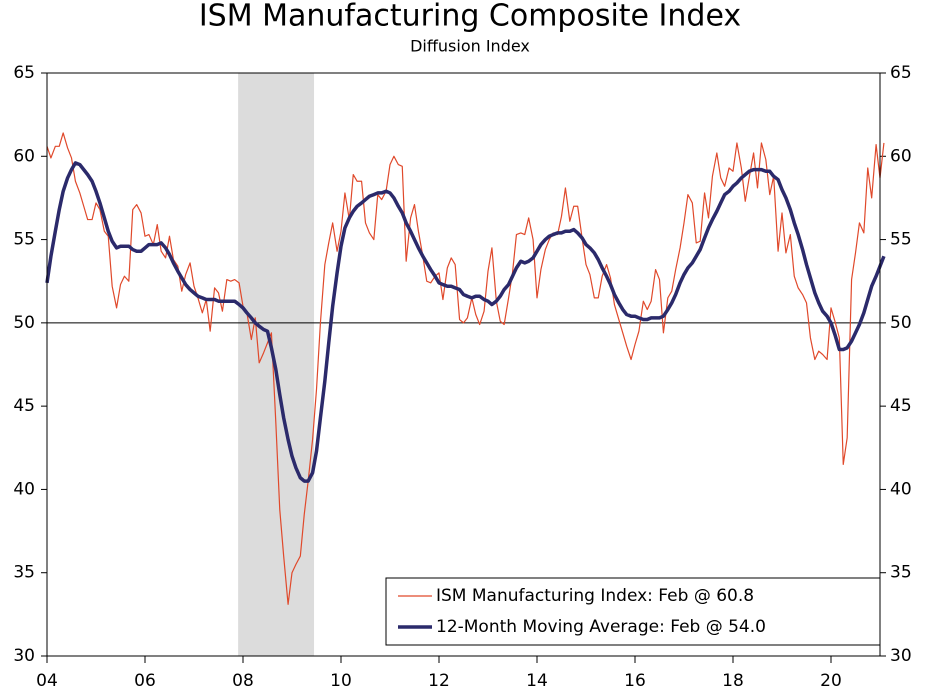 This screenshot has height=692, width=941. What do you see at coordinates (24, 240) in the screenshot?
I see `y-tick-label: 55` at bounding box center [24, 240].